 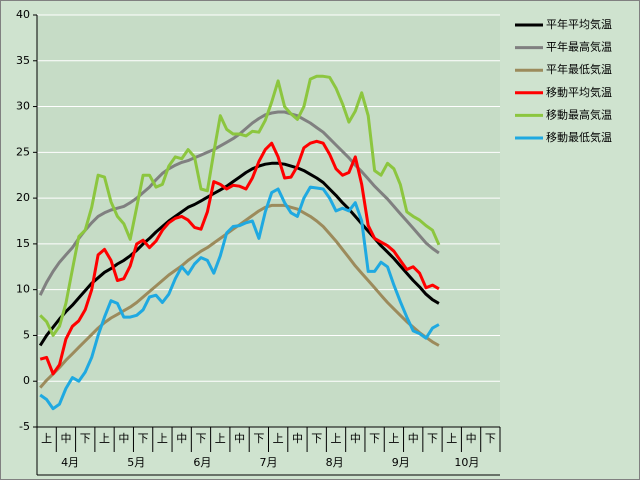 I want to click on y-tick-label: 20, so click(x=23, y=197).